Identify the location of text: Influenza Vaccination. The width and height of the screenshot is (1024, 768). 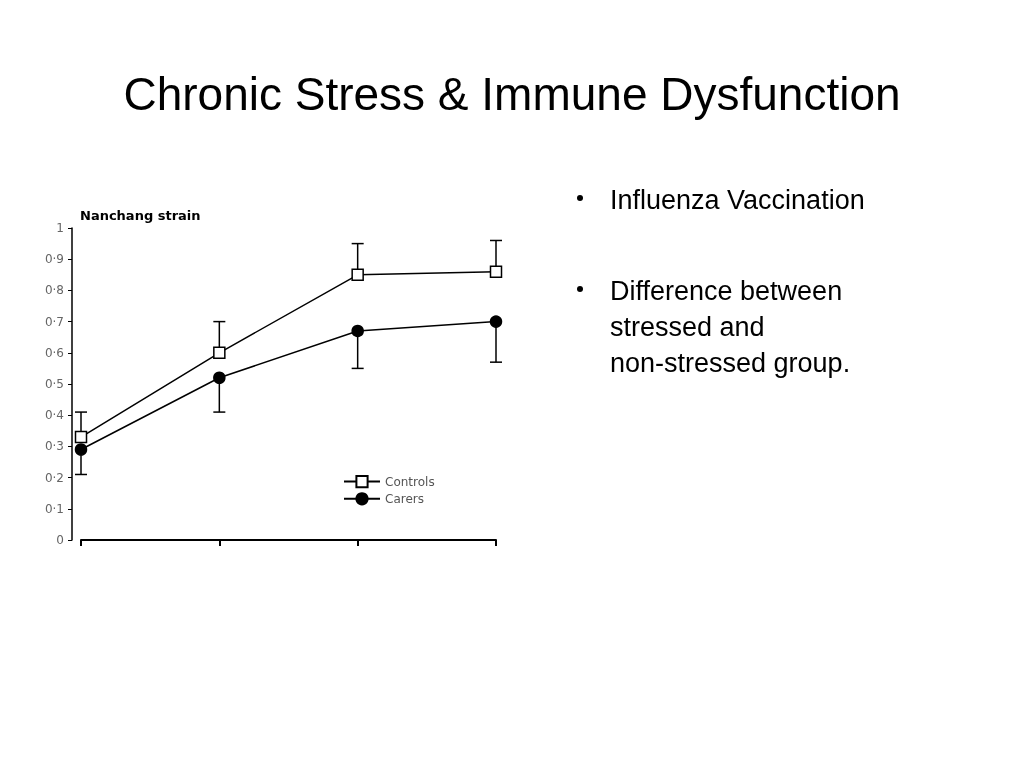
(737, 200).